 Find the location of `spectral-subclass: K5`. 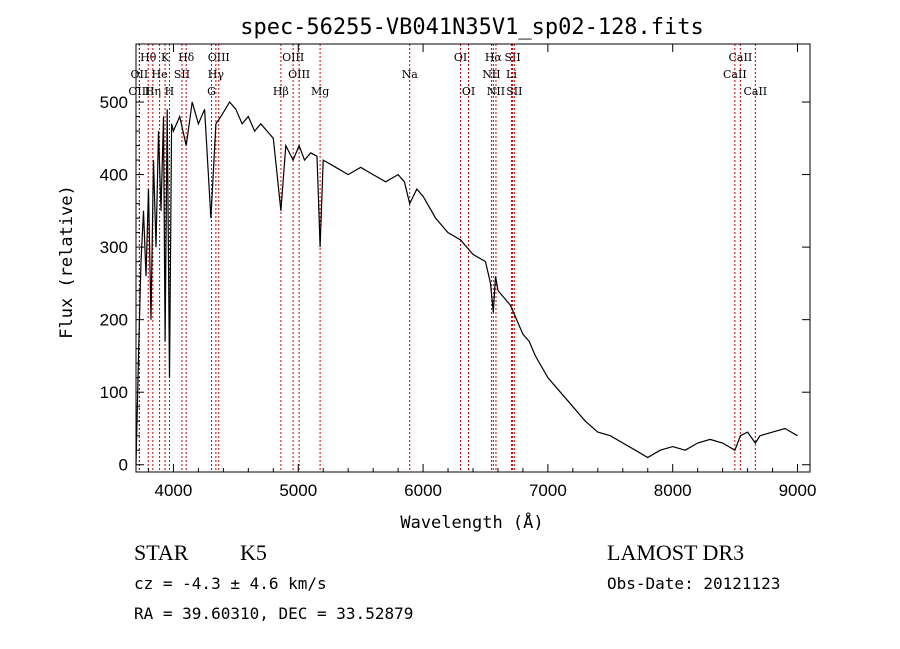

spectral-subclass: K5 is located at coordinates (253, 552).